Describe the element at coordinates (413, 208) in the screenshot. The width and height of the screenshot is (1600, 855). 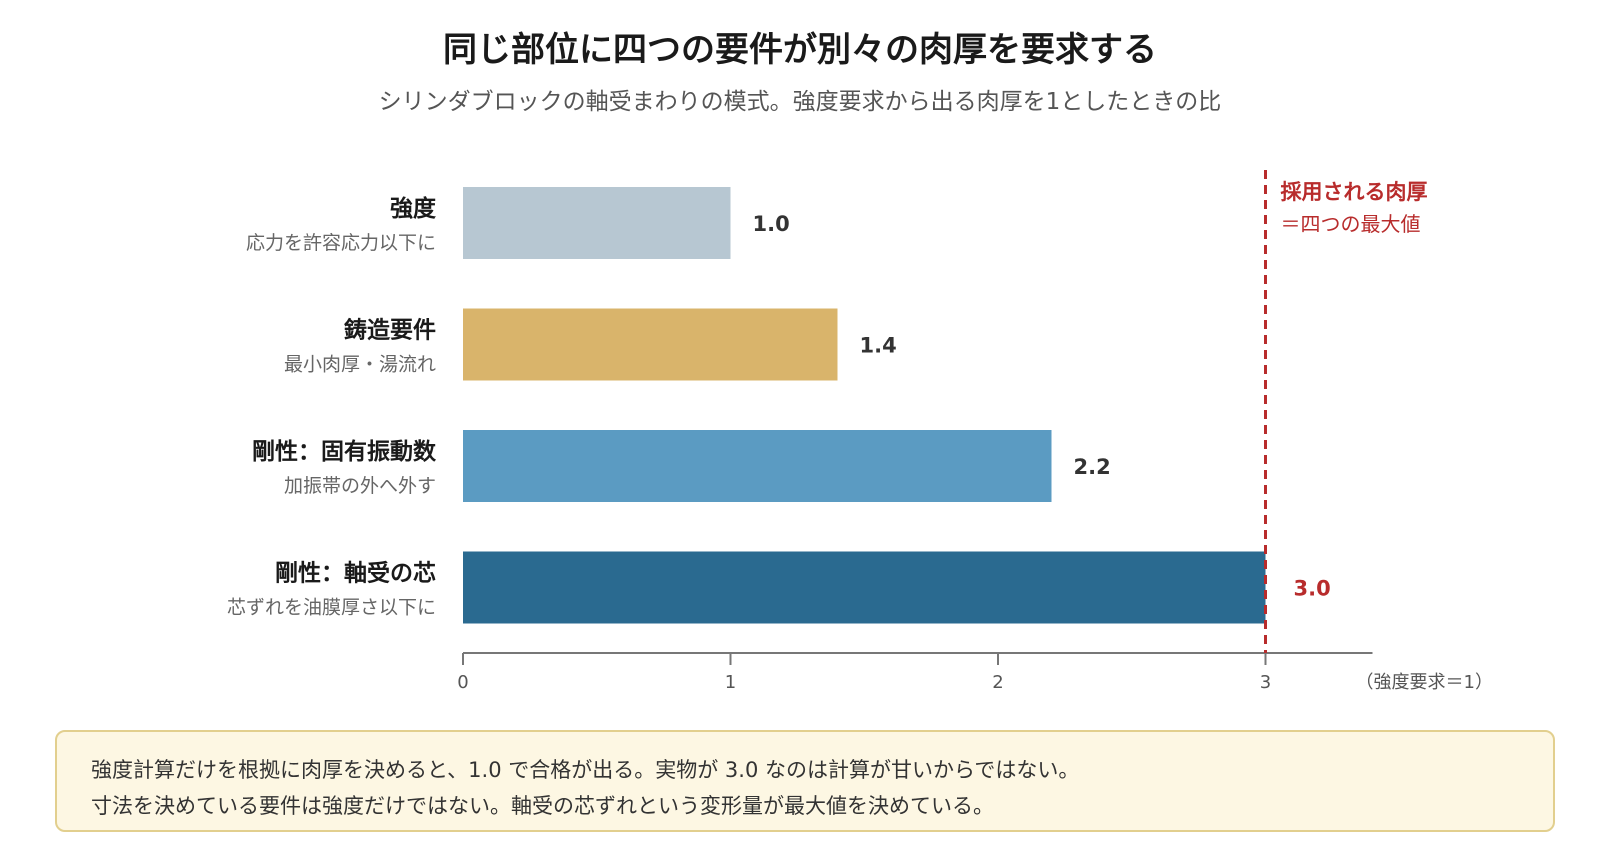
I see `category-label-0: 強度` at that location.